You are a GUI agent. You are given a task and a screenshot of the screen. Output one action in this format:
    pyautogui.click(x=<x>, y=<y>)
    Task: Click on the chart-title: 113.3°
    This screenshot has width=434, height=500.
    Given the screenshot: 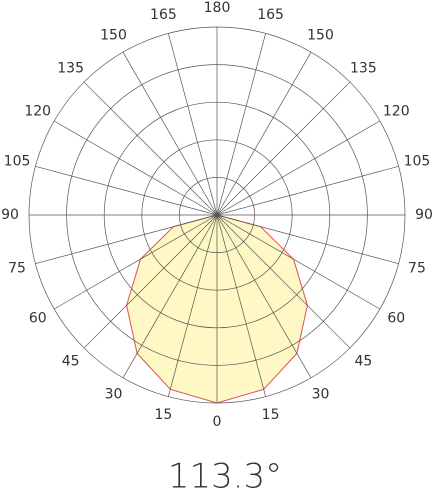 What is the action you would take?
    pyautogui.click(x=225, y=477)
    